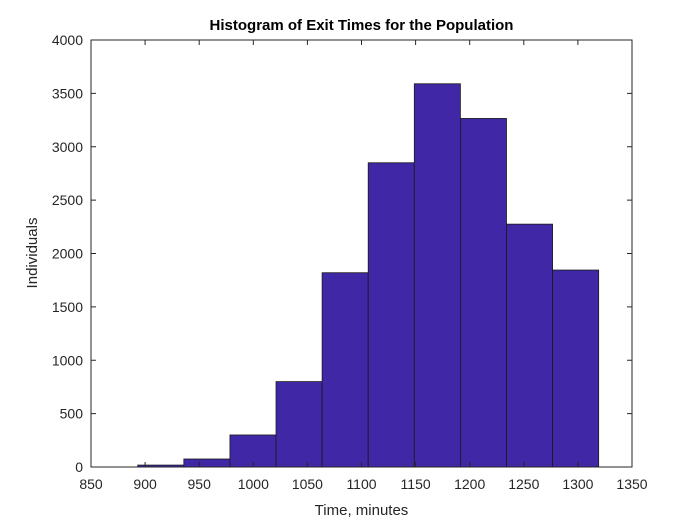 This screenshot has width=700, height=530. Describe the element at coordinates (416, 484) in the screenshot. I see `x-tick-label: 1150` at that location.